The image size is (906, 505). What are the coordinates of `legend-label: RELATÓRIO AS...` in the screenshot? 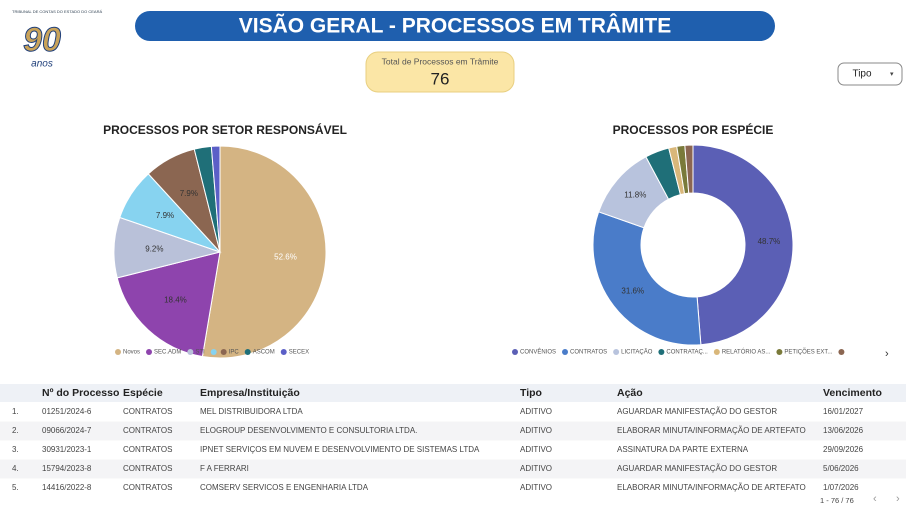 It's located at (746, 352).